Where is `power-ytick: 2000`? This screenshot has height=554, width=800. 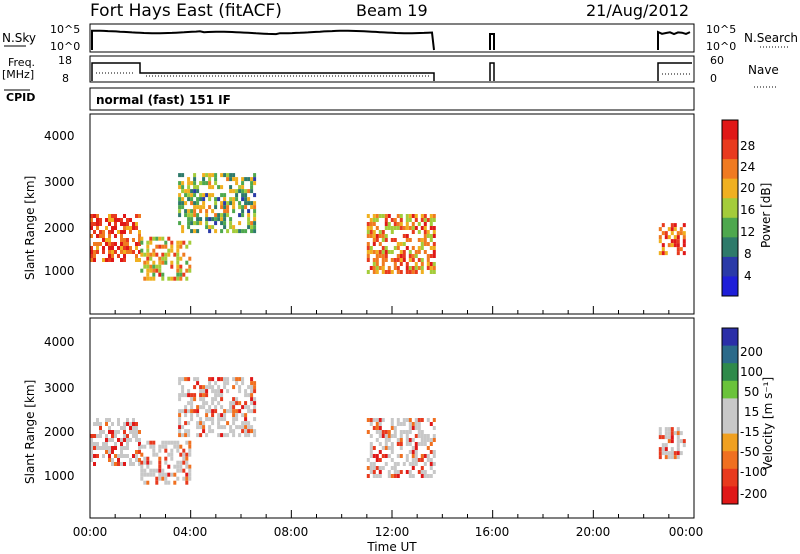
power-ytick: 2000 is located at coordinates (59, 228).